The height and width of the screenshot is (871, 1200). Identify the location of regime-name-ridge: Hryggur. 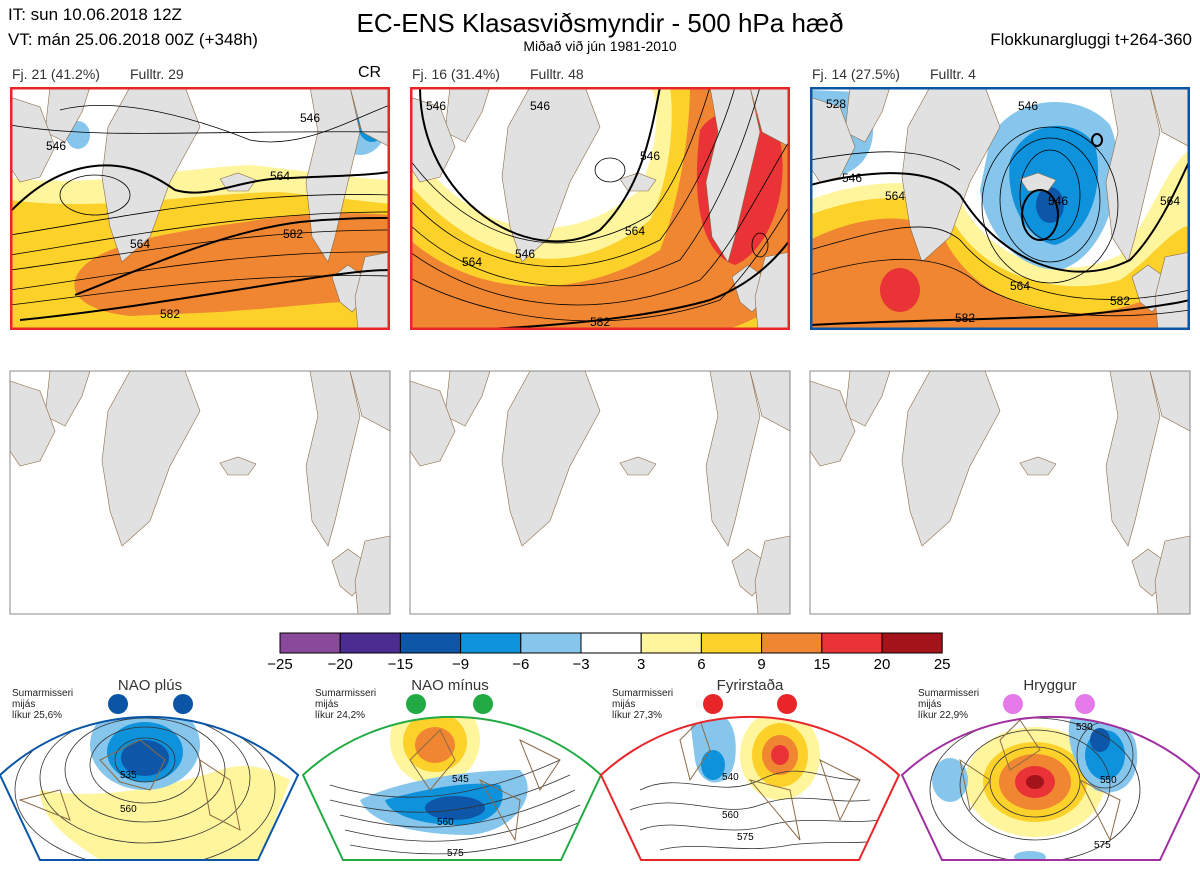
(1050, 685).